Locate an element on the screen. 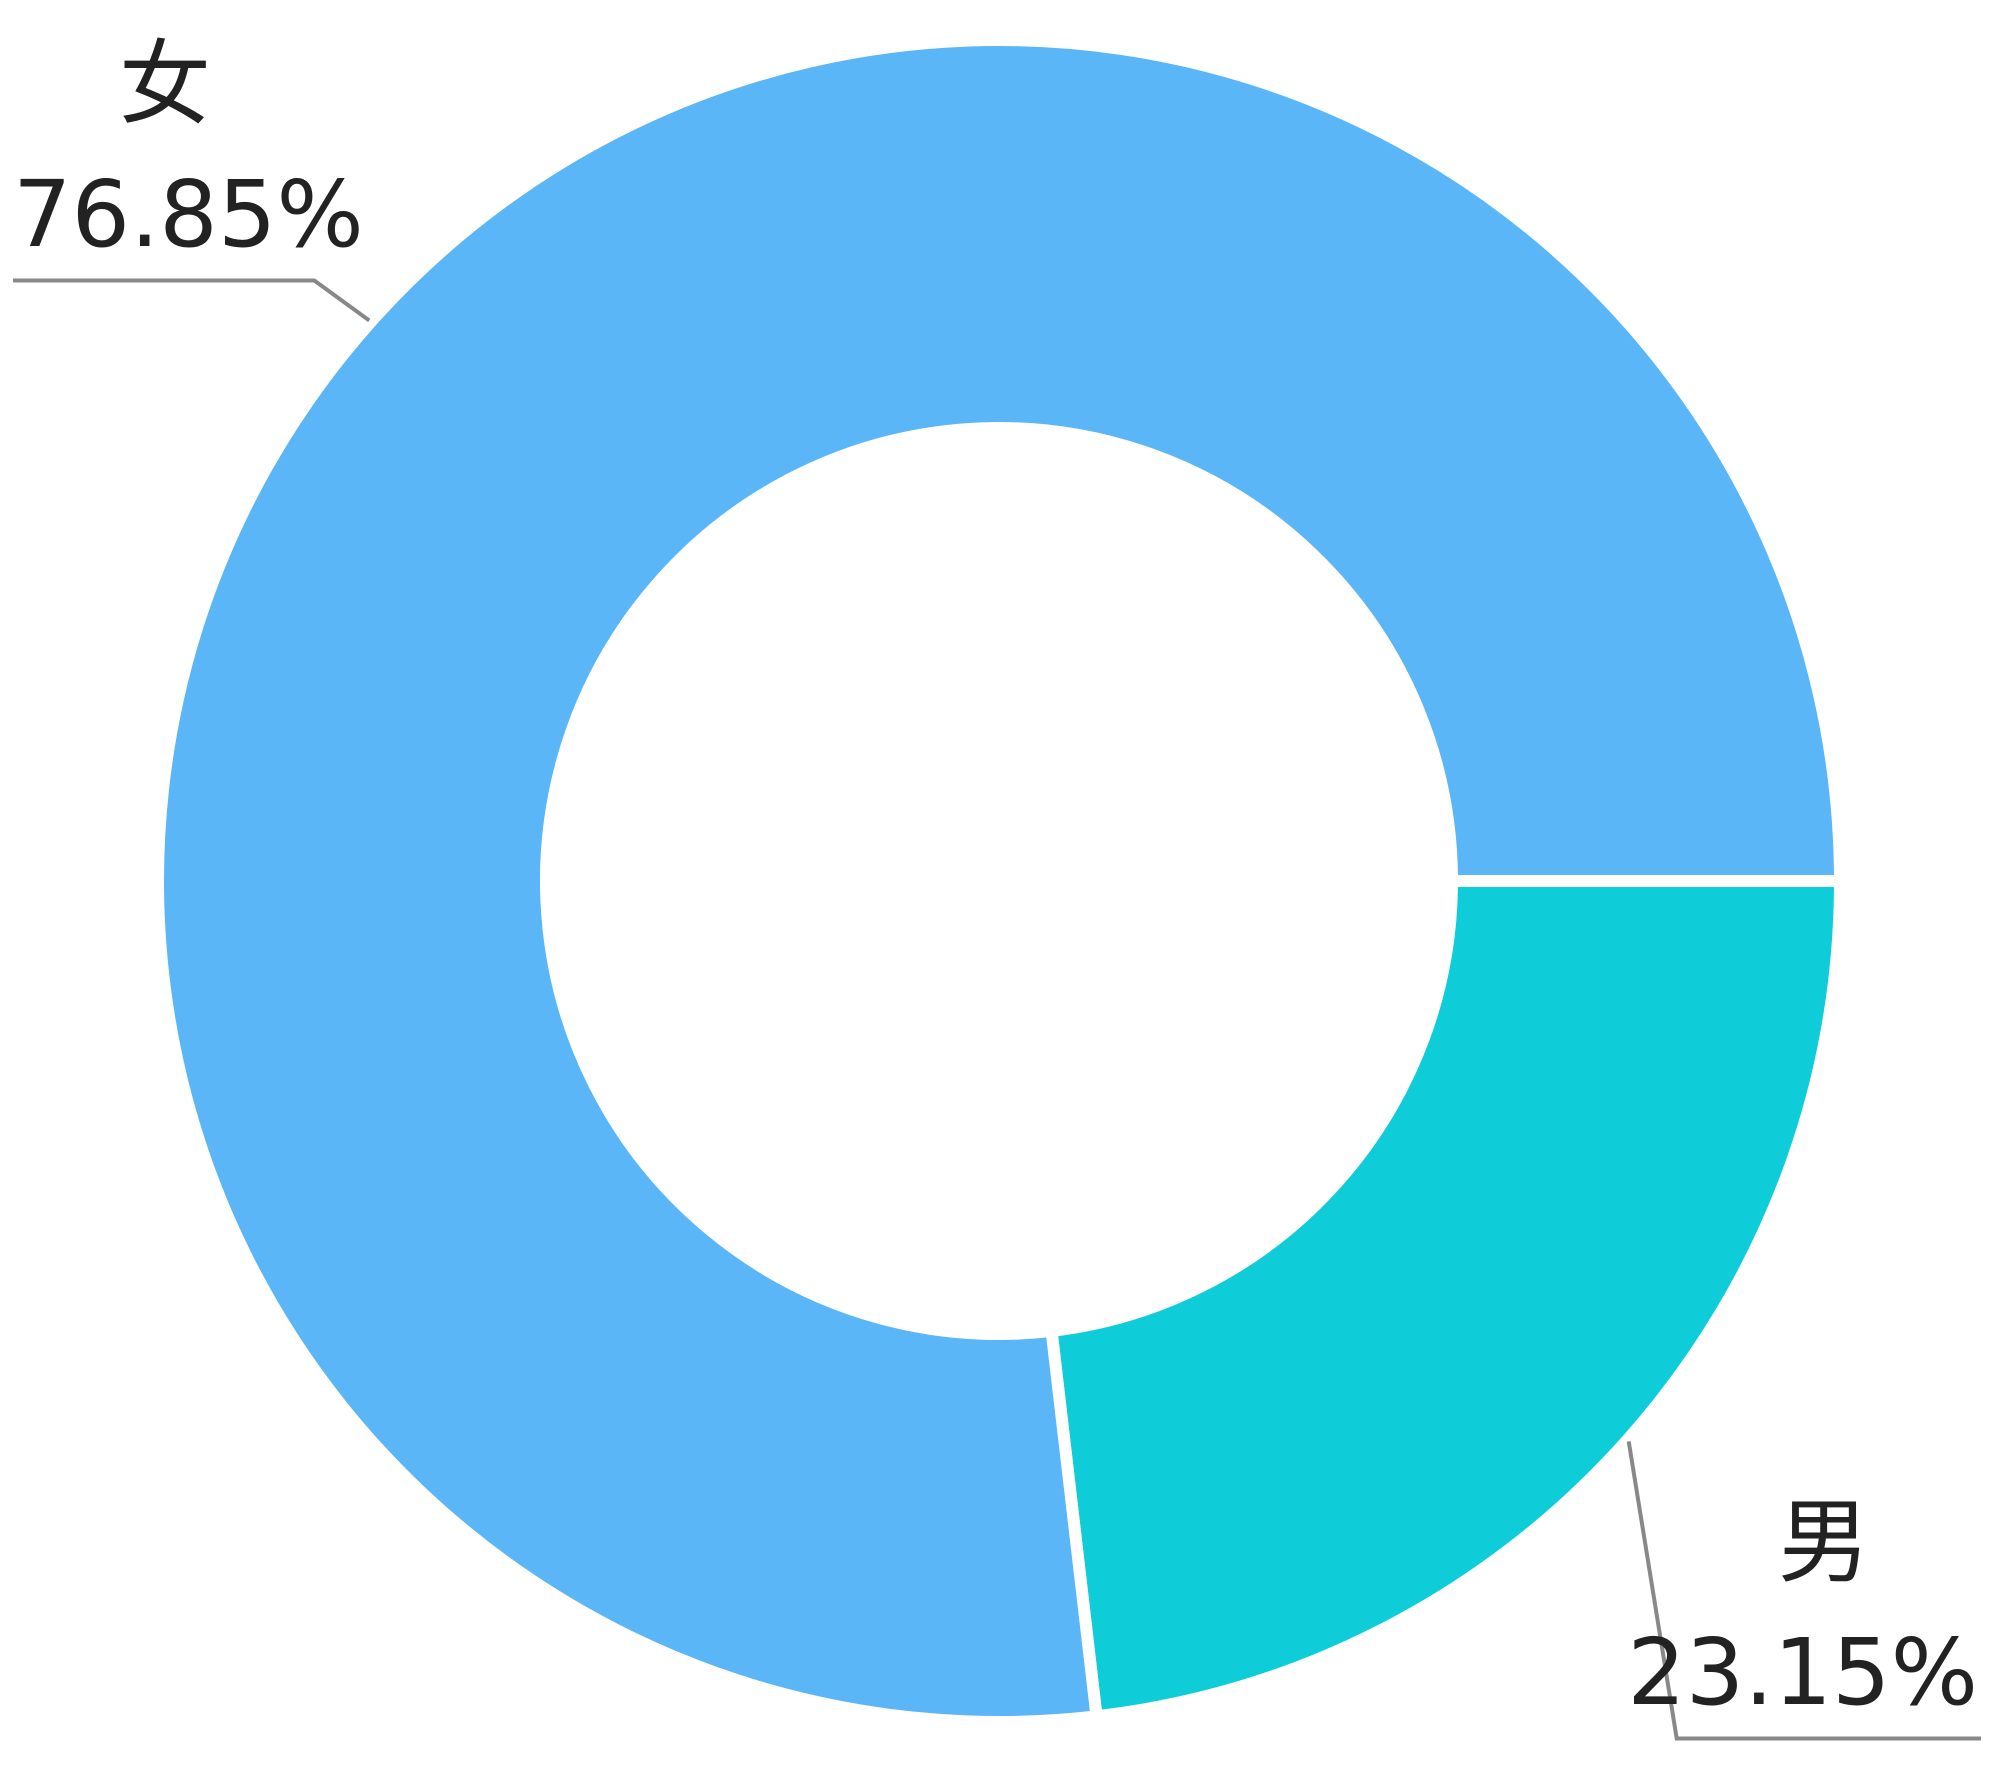 The height and width of the screenshot is (1779, 2000). slice-label: 男 is located at coordinates (1824, 1542).